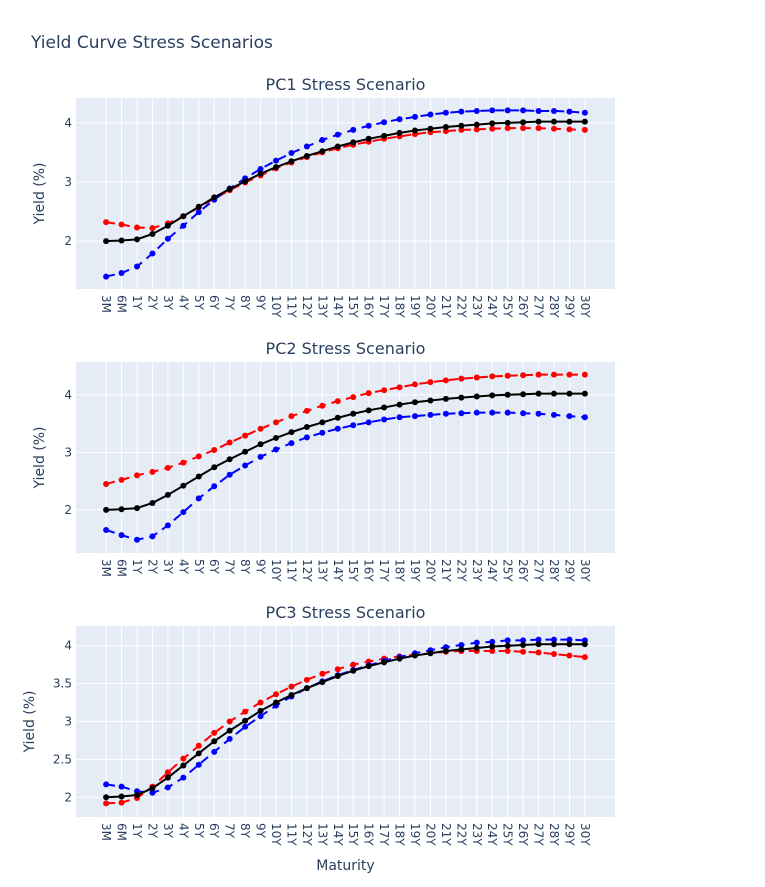 This screenshot has width=765, height=887. I want to click on subplot-title: PC1 Stress Scenario, so click(346, 84).